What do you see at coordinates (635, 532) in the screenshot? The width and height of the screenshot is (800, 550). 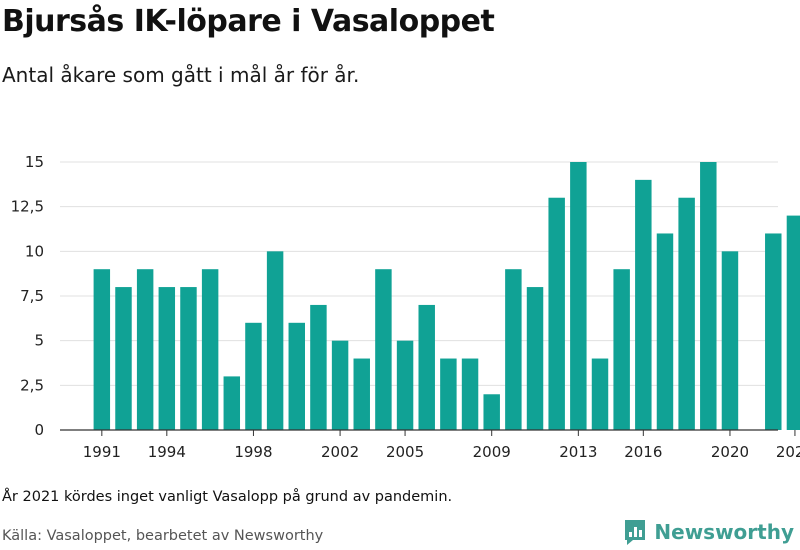 I see `bar-chart-logo-icon` at bounding box center [635, 532].